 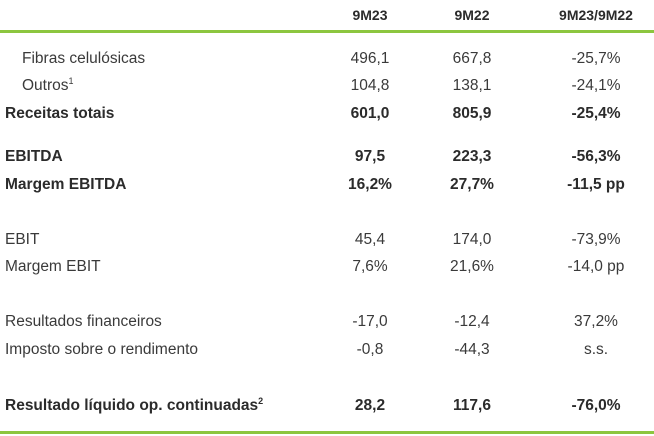 I want to click on value-9m22: 117,6, so click(x=472, y=405).